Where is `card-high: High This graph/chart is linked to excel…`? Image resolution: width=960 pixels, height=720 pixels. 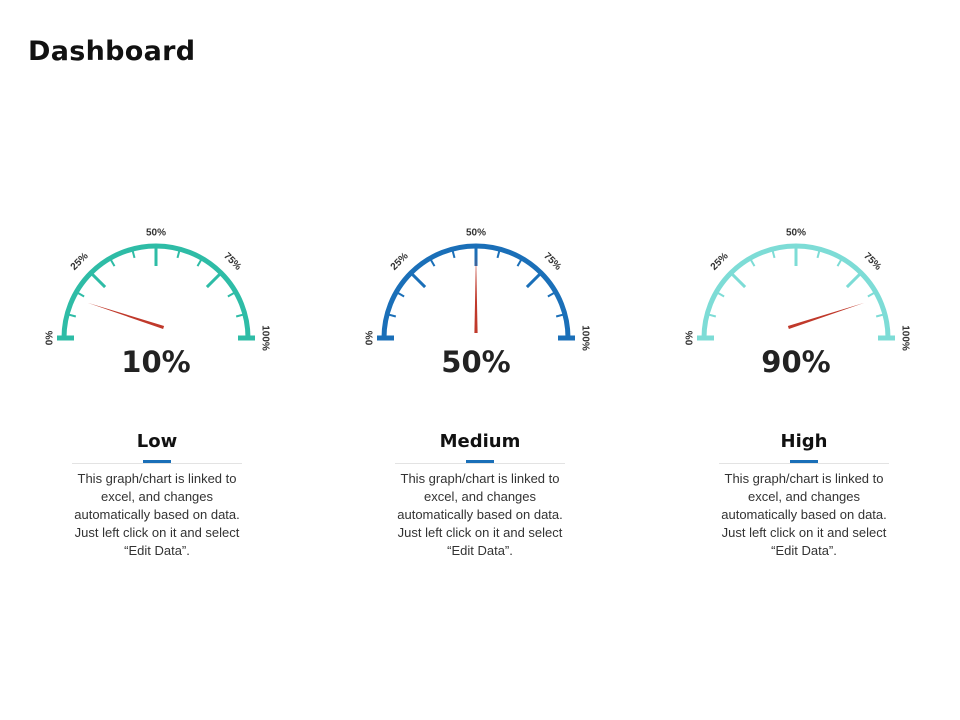 card-high: High This graph/chart is linked to excel… is located at coordinates (804, 494).